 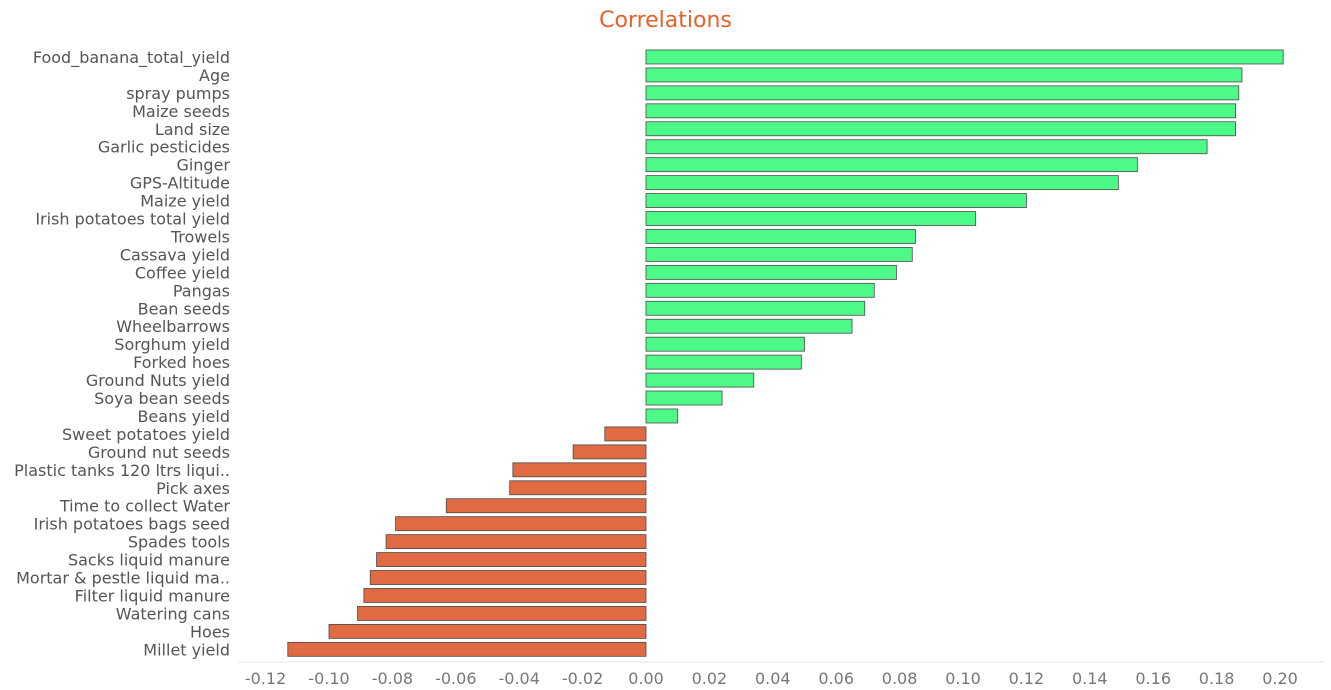 What do you see at coordinates (200, 236) in the screenshot?
I see `category-label: Trowels` at bounding box center [200, 236].